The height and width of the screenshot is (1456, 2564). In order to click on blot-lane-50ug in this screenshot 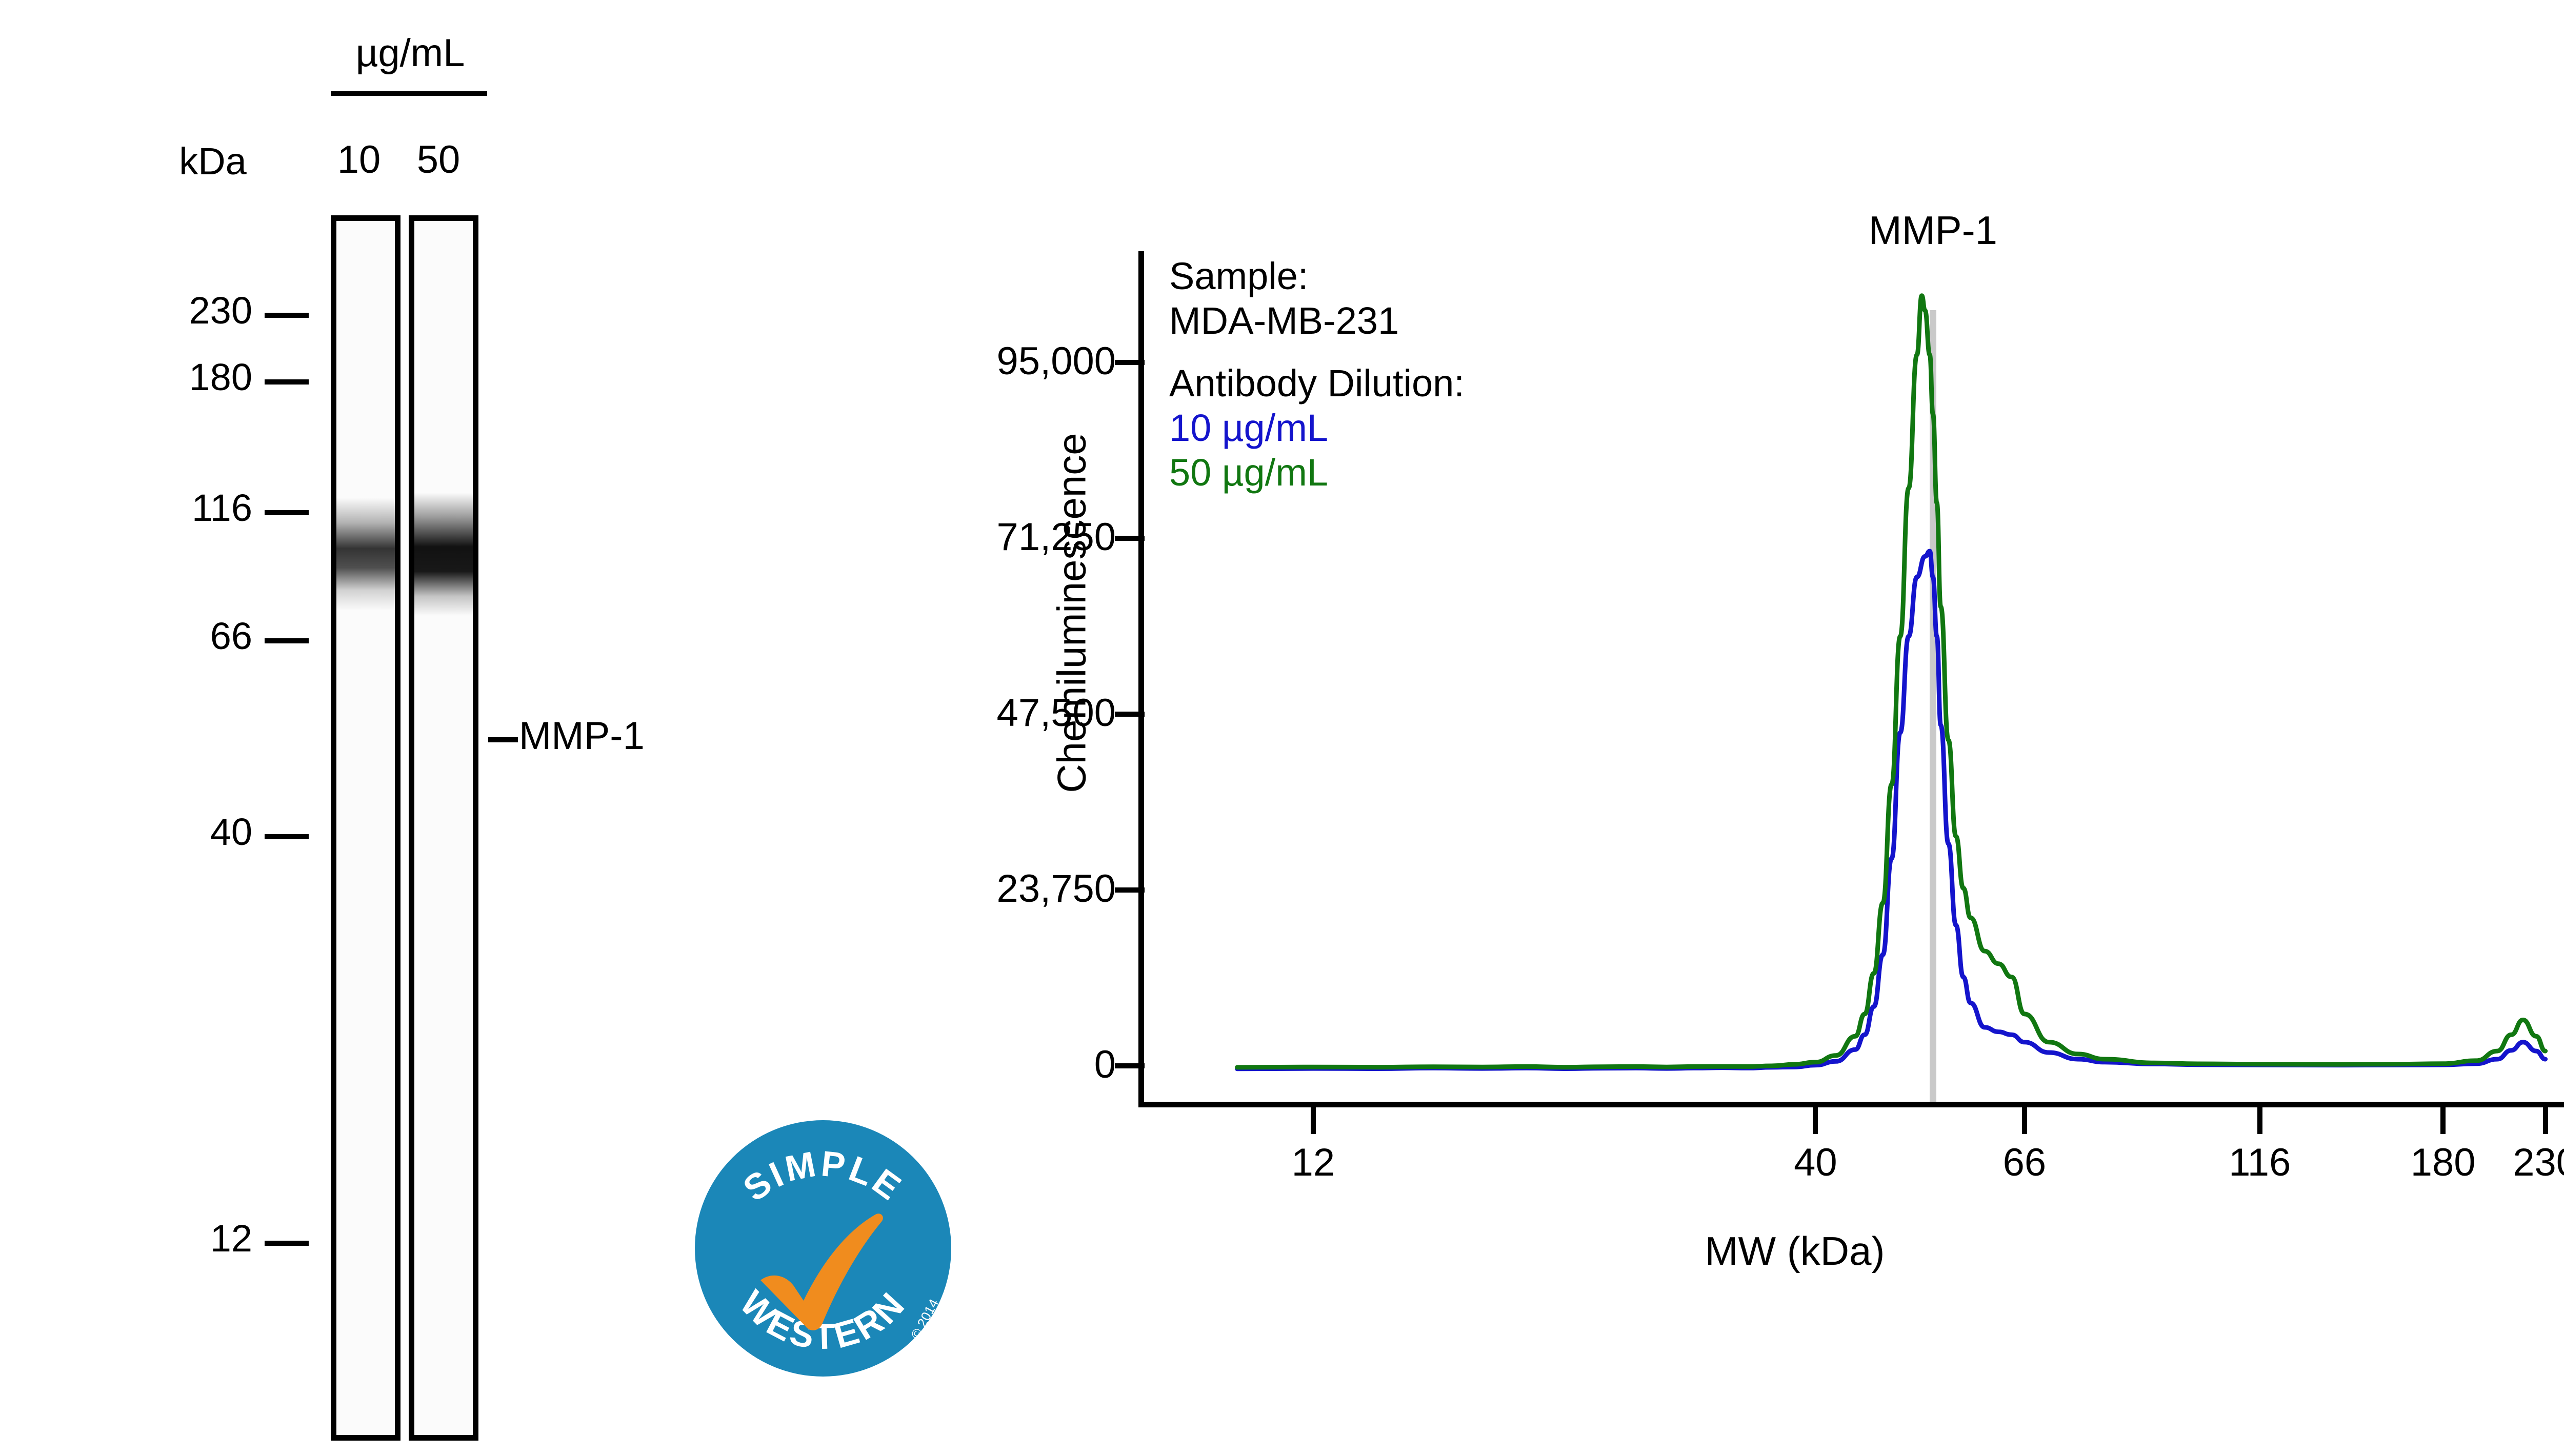, I will do `click(444, 828)`.